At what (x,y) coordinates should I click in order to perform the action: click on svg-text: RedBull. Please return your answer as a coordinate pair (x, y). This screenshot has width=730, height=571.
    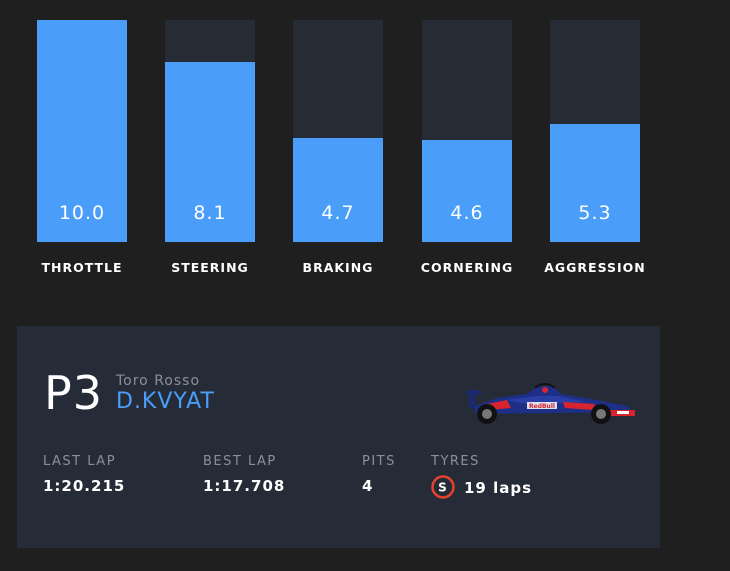
    Looking at the image, I should click on (542, 406).